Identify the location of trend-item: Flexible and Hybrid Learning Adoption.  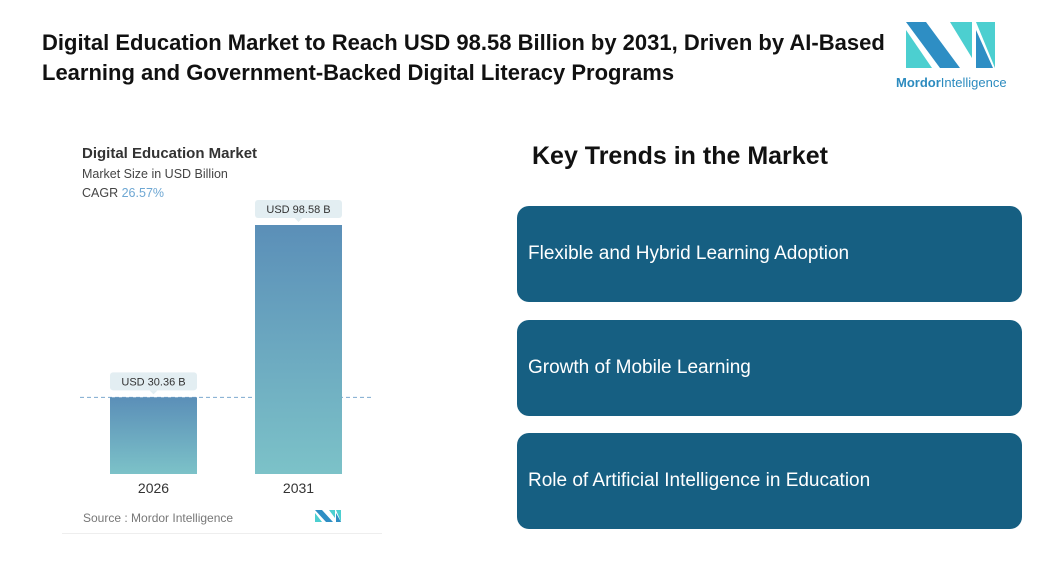
(769, 254).